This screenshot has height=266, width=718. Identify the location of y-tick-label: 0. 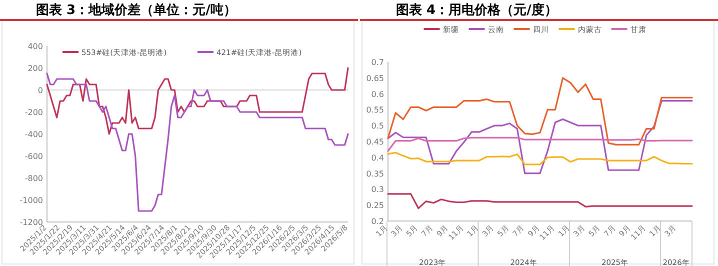
(40, 90).